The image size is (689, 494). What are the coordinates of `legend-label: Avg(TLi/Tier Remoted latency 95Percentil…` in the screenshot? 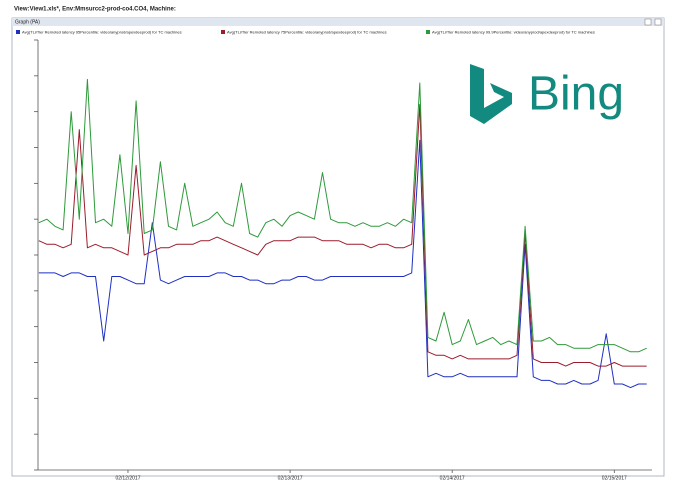 It's located at (102, 31).